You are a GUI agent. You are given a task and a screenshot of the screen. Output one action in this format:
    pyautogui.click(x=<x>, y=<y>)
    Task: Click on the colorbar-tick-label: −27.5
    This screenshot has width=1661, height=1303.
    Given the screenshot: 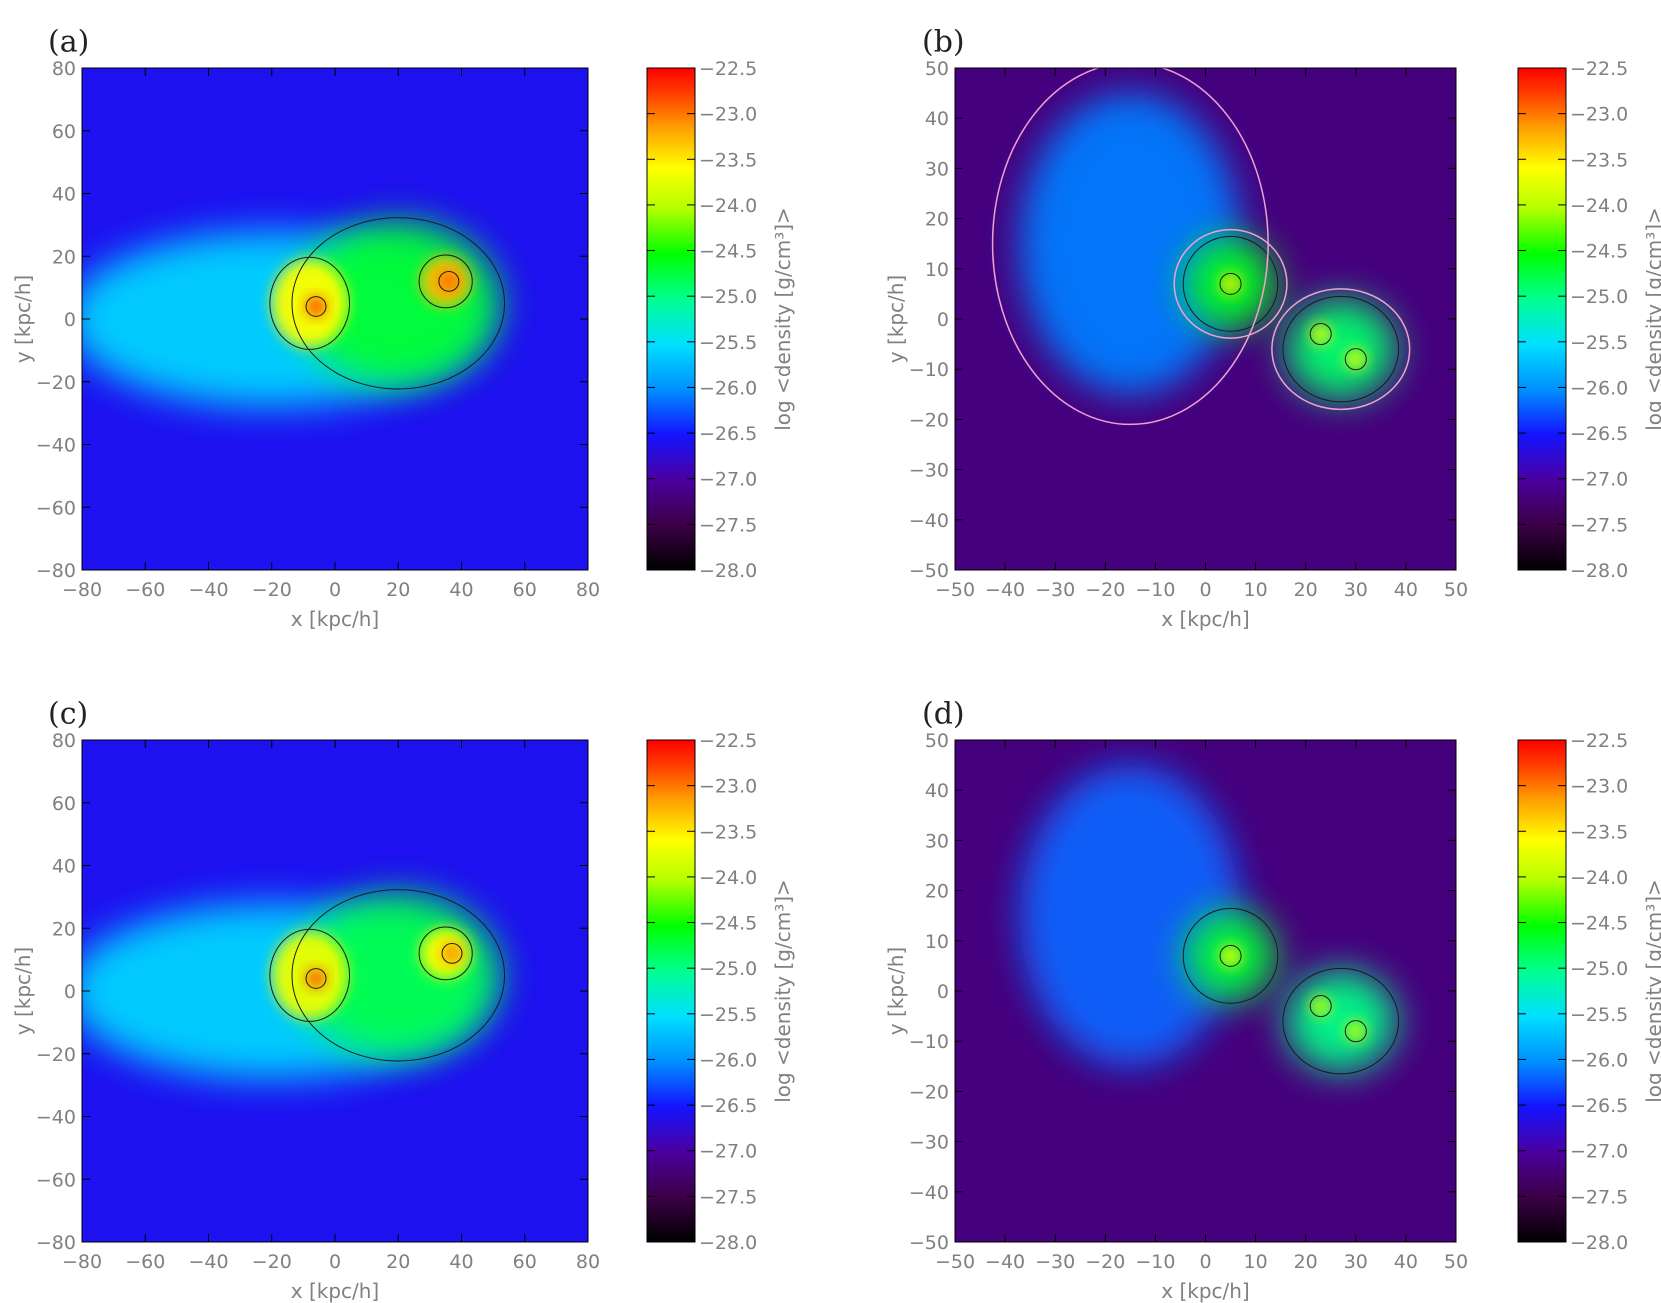 What is the action you would take?
    pyautogui.click(x=728, y=525)
    